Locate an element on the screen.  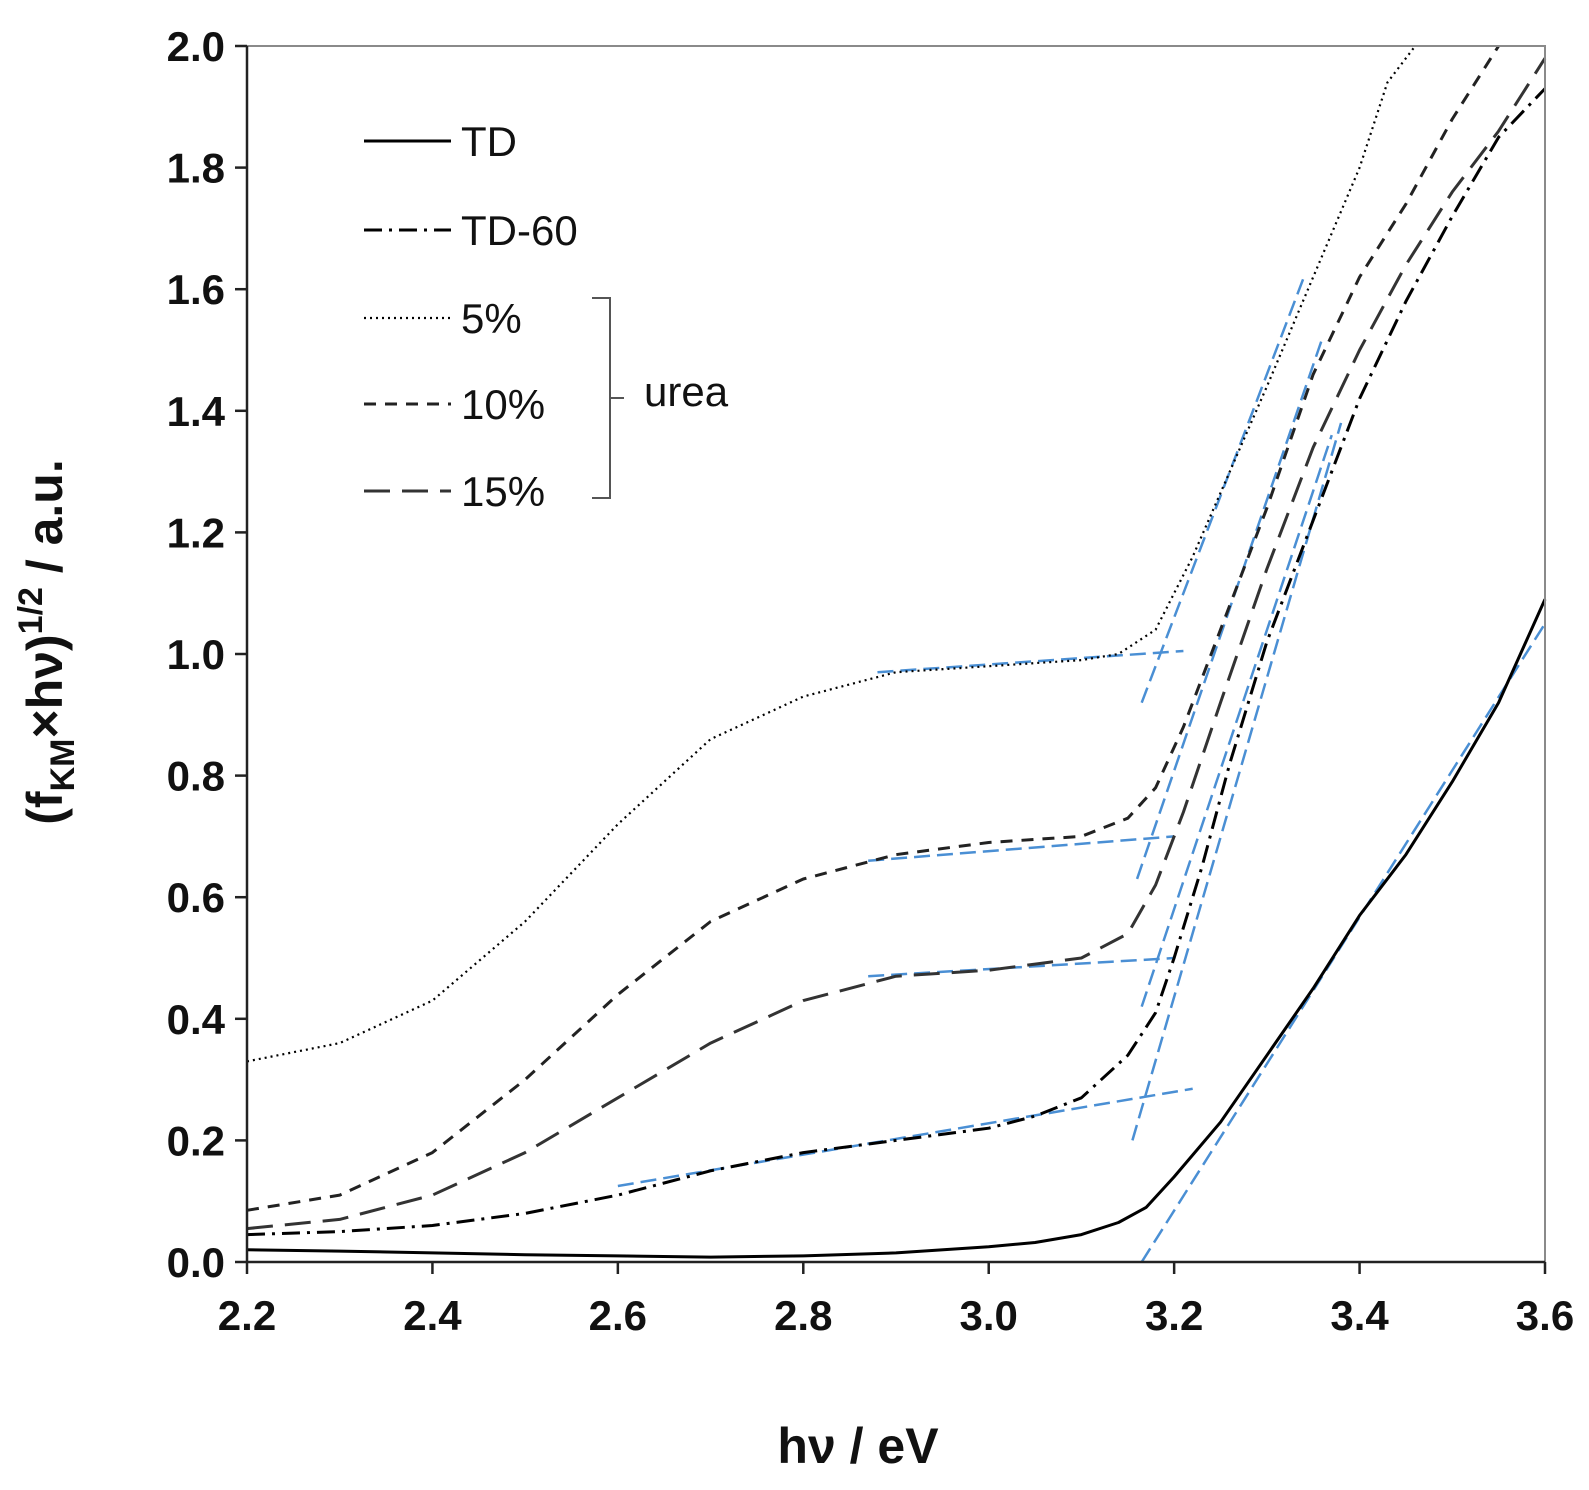
y-tick-label: 1.0 is located at coordinates (196, 654).